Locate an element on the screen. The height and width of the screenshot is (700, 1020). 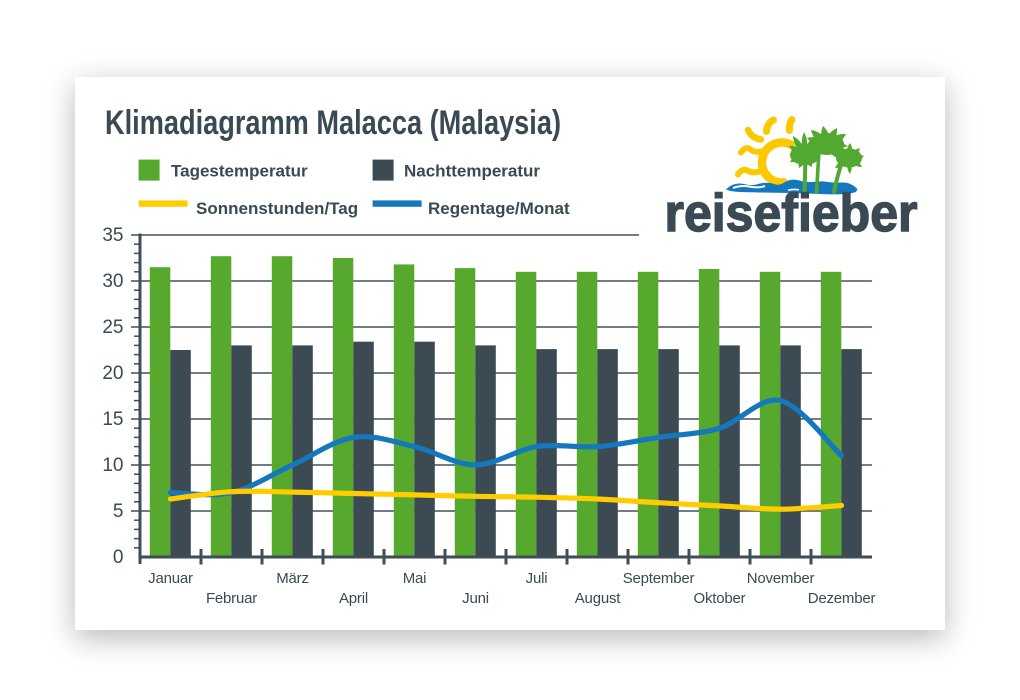
svg-text: Januar is located at coordinates (170, 578).